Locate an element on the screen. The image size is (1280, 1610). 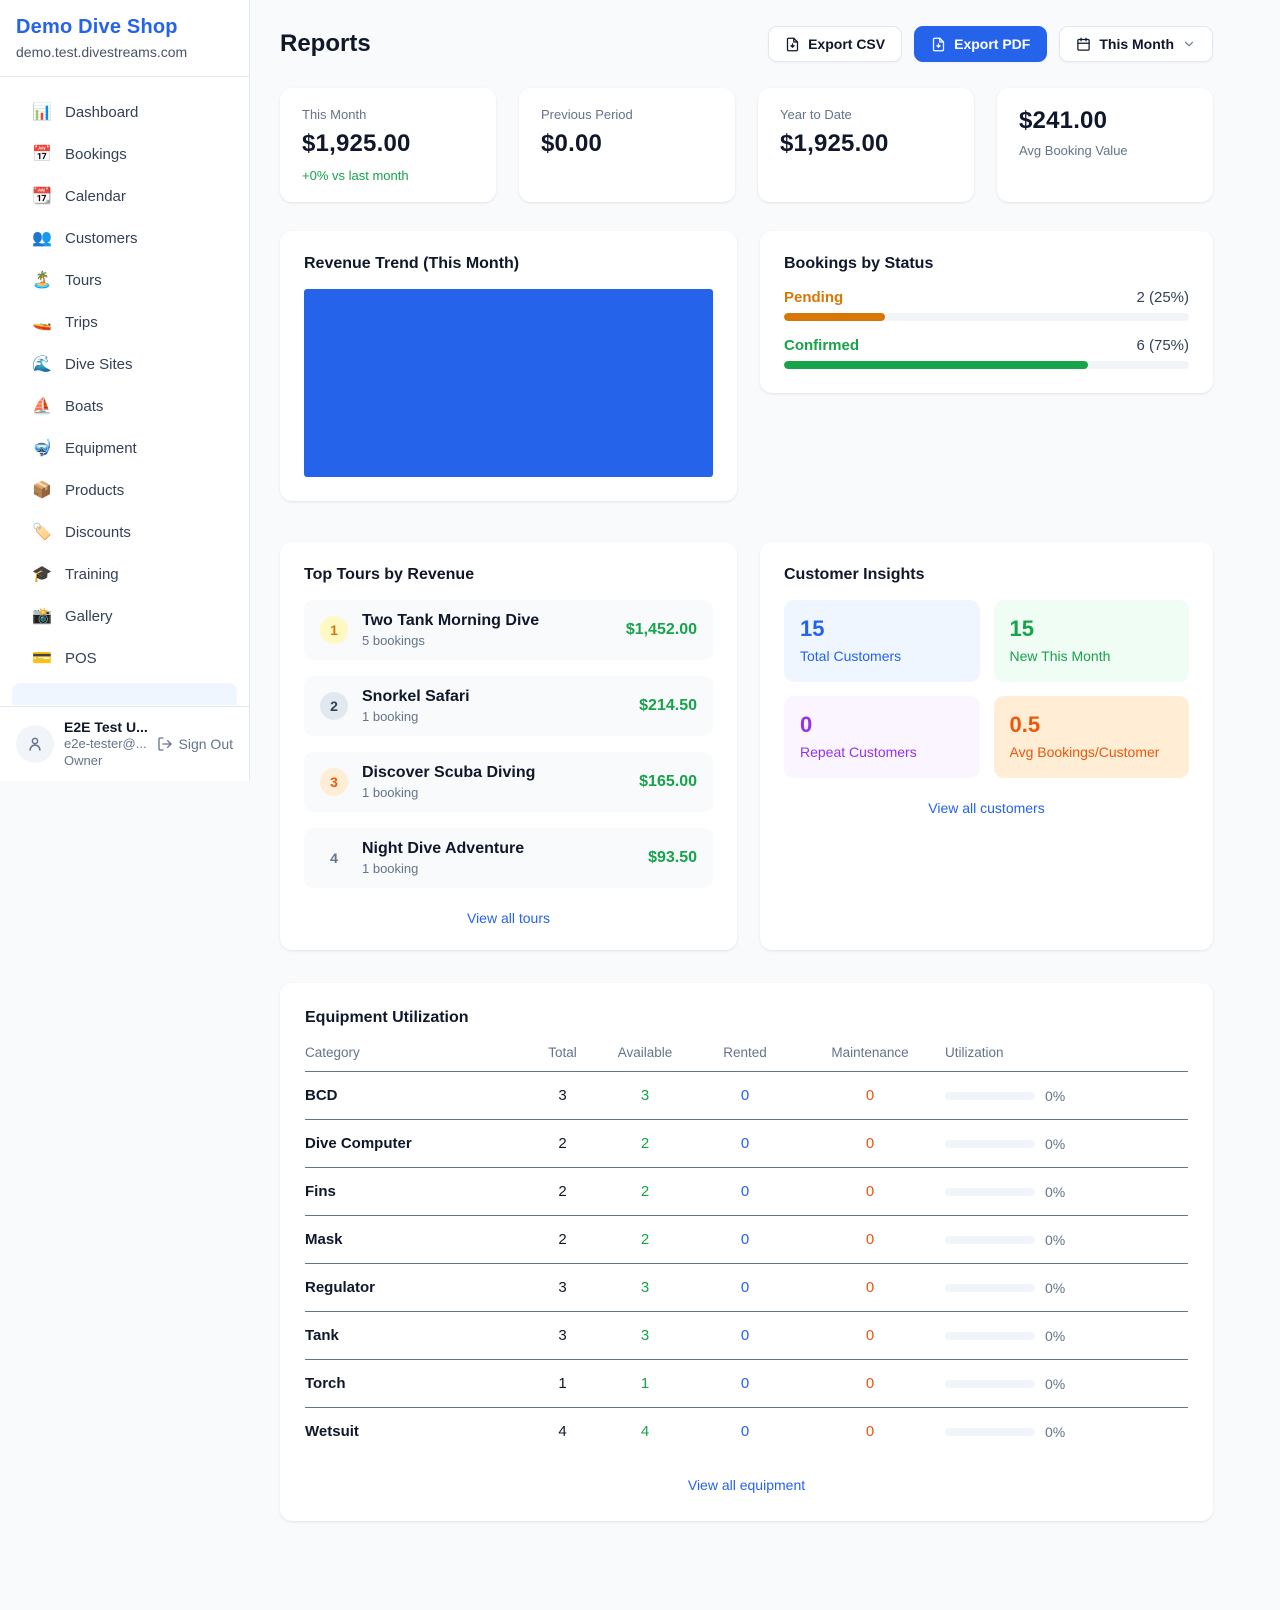
sidebar-item-equipment: 🤿 Equipment is located at coordinates (124, 448).